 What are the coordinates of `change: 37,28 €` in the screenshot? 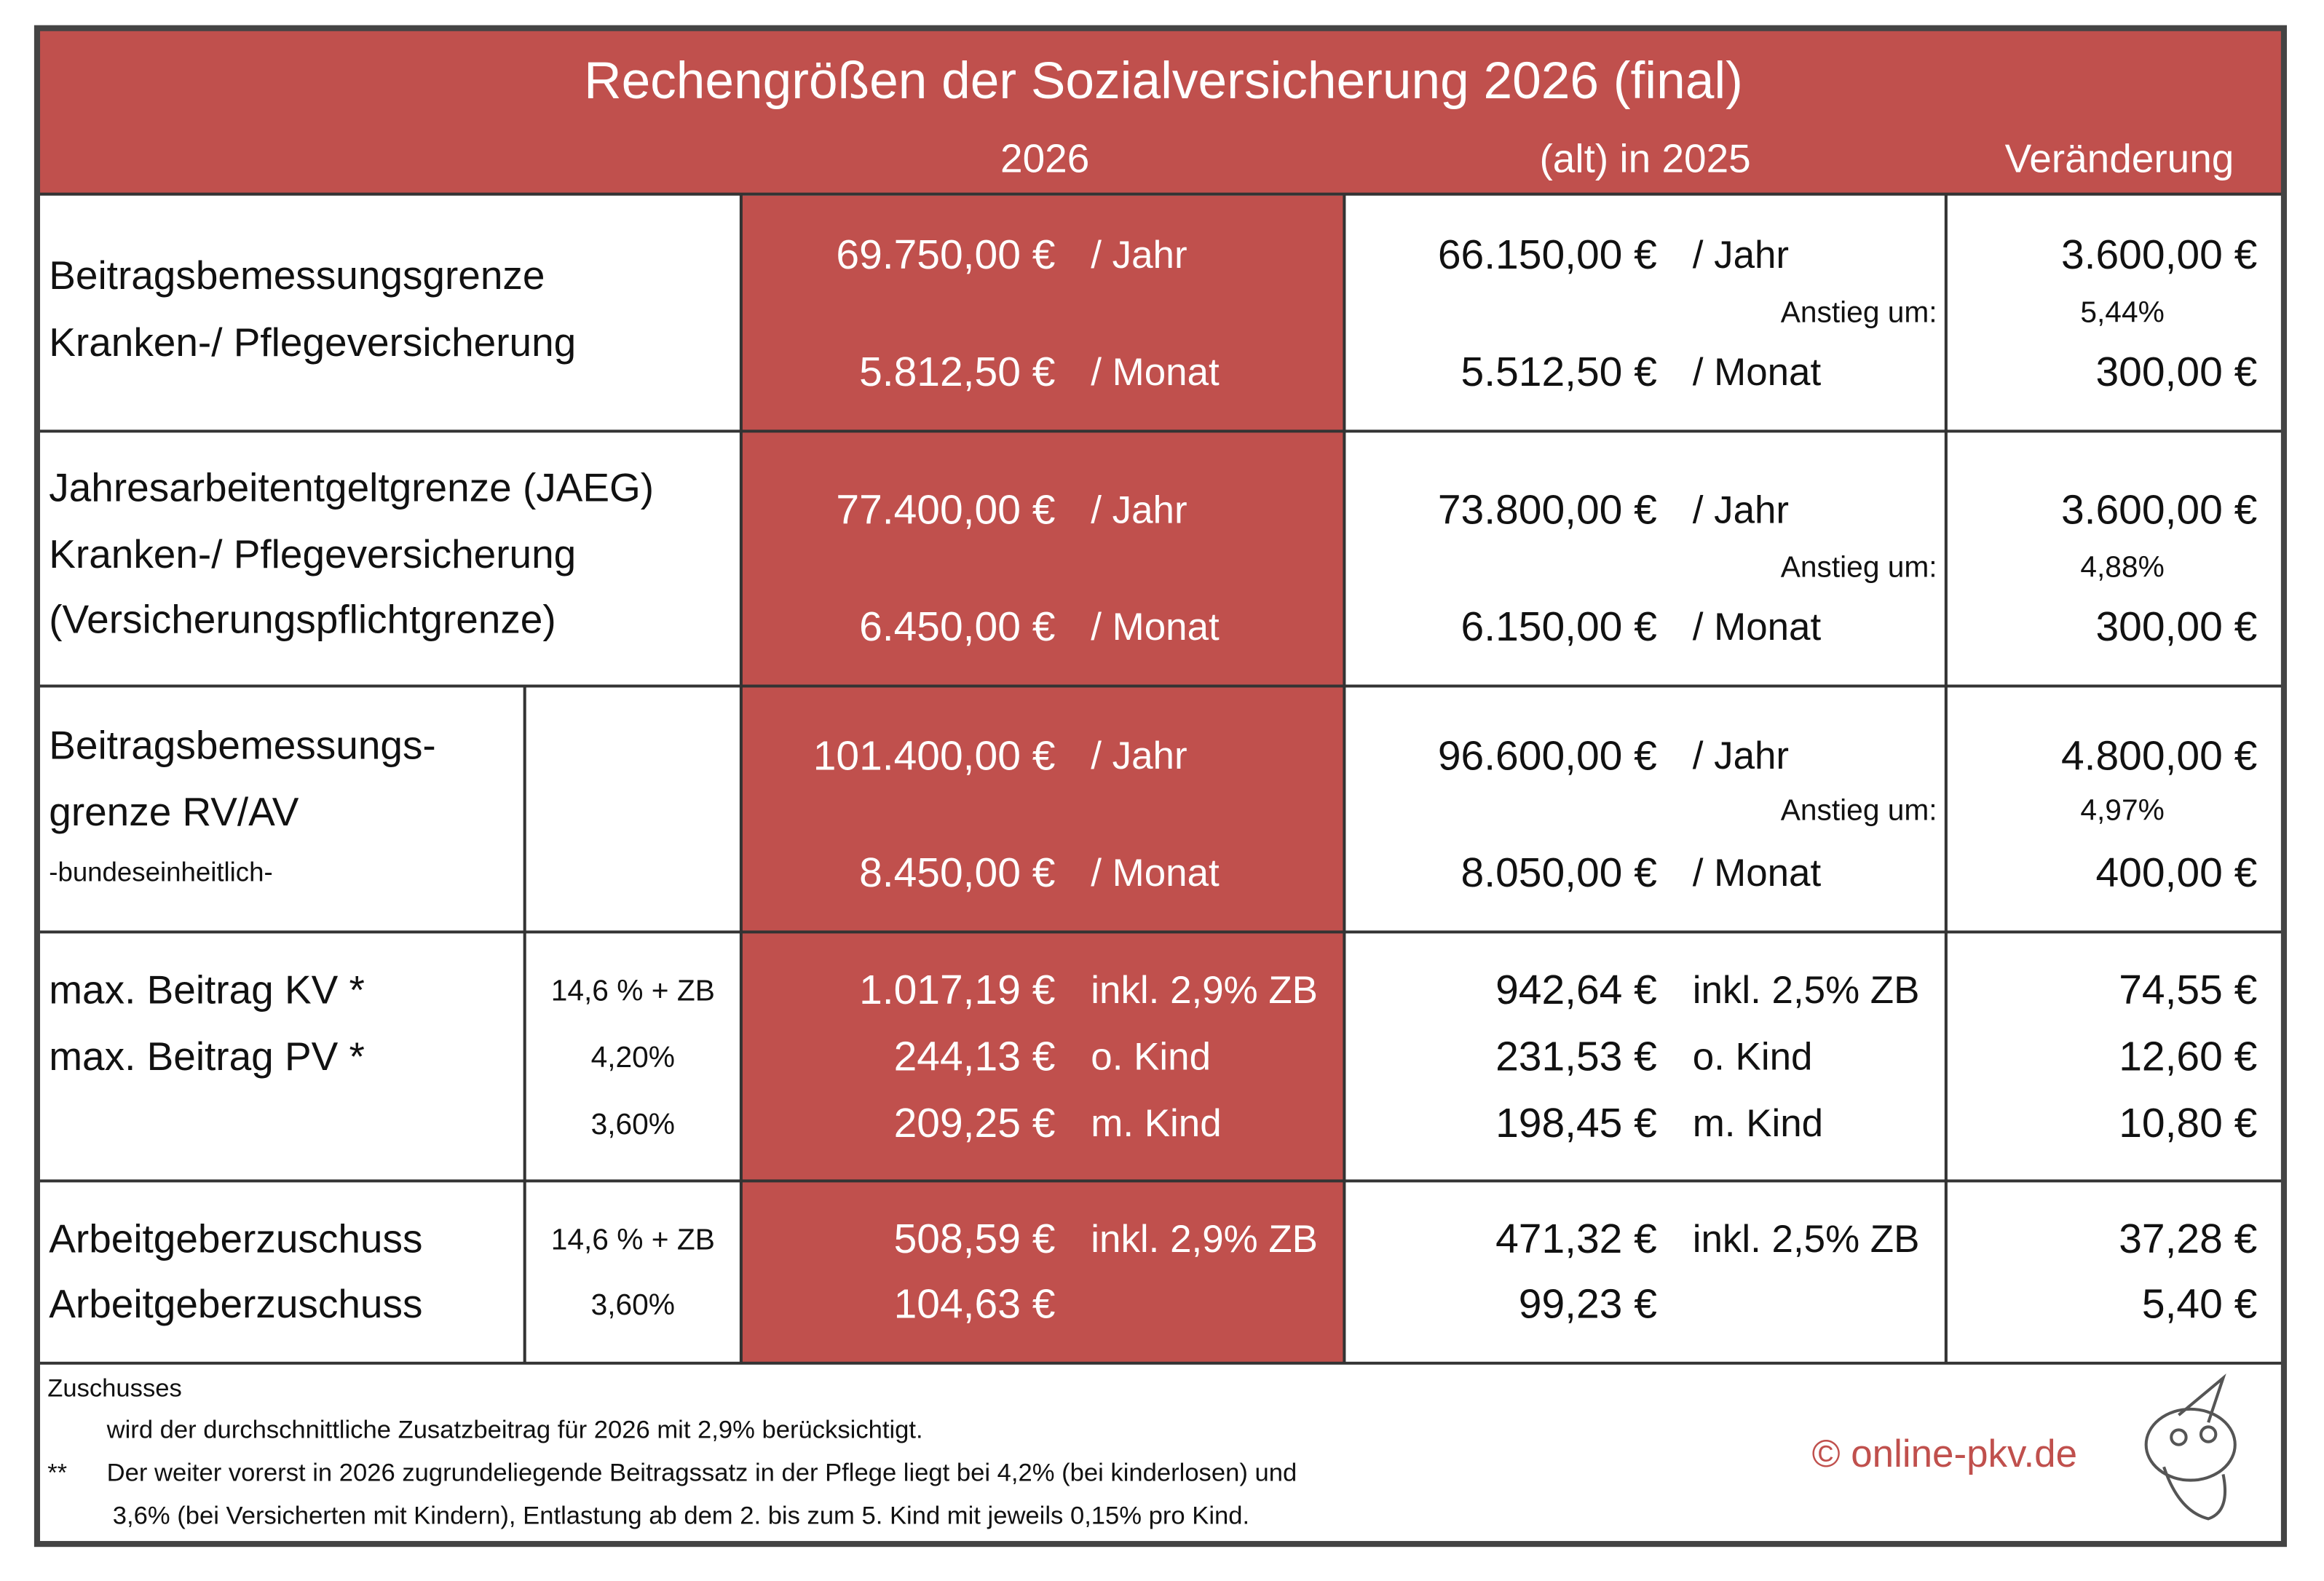 It's located at (2188, 1239).